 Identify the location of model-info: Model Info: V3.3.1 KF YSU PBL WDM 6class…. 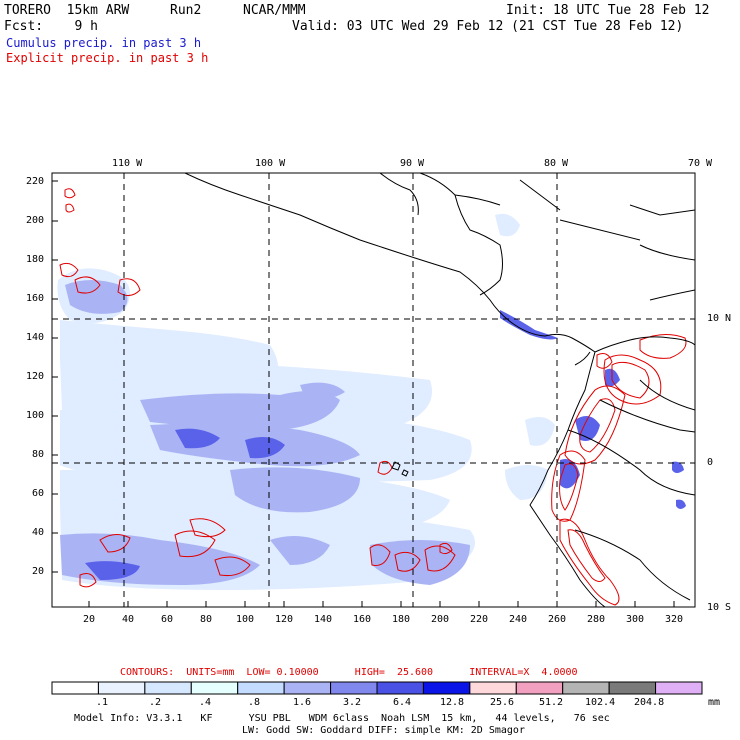
(342, 718).